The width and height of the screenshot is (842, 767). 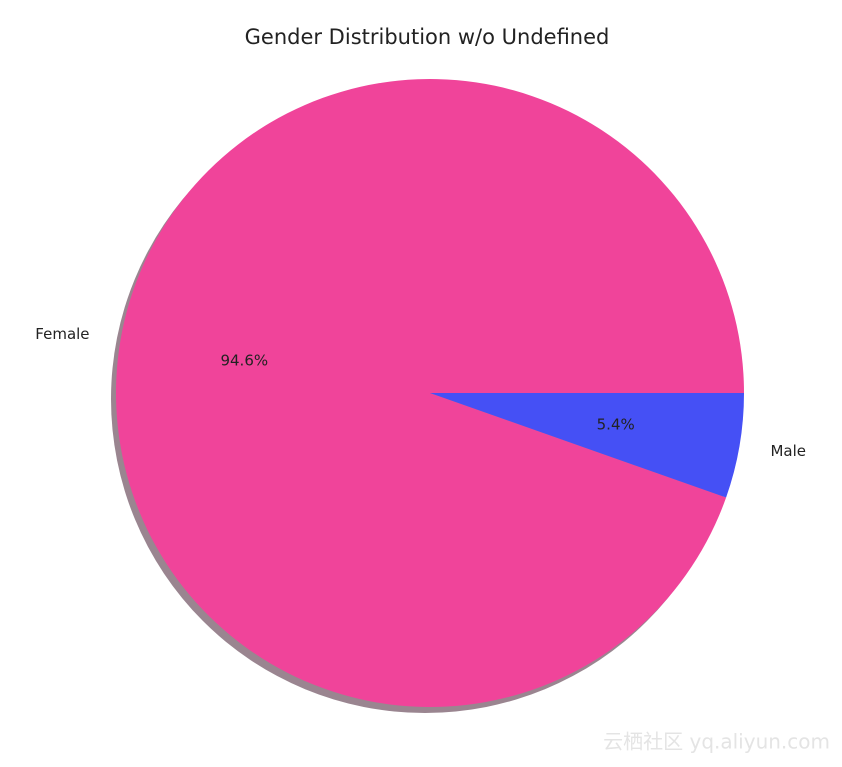 I want to click on value-label: 94.6%, so click(x=244, y=361).